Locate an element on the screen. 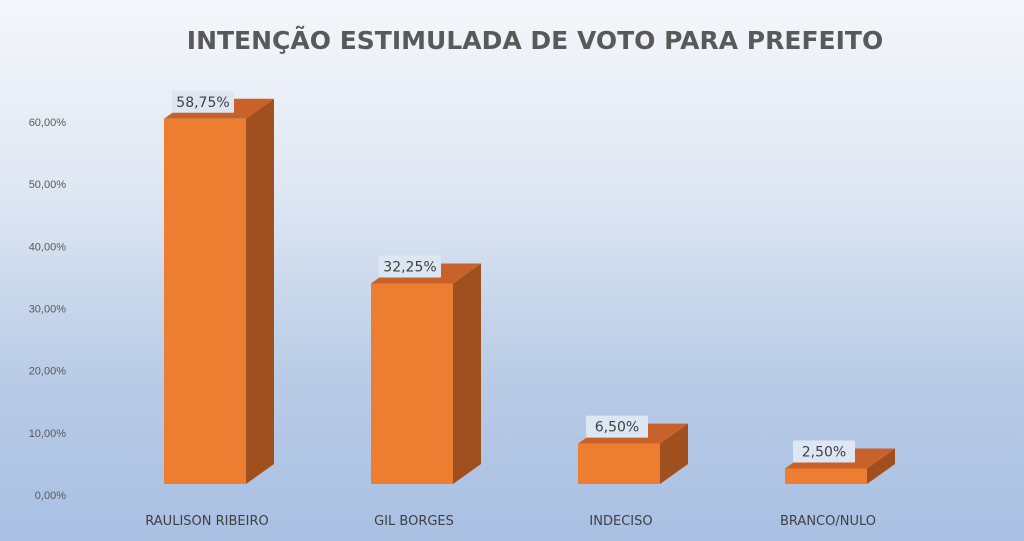 Image resolution: width=1024 pixels, height=541 pixels. bar: 6,50% is located at coordinates (633, 449).